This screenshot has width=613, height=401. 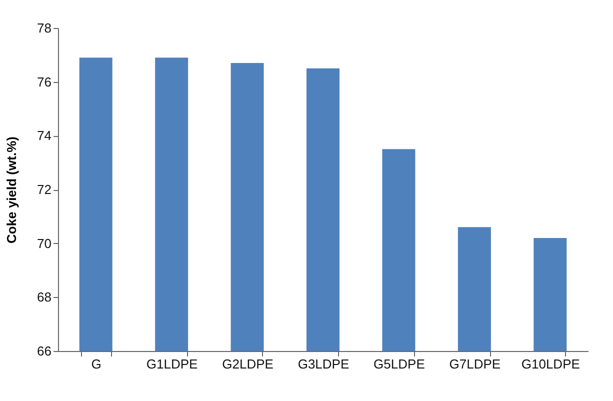 I want to click on x-tick-label: G7LDPE, so click(x=475, y=364).